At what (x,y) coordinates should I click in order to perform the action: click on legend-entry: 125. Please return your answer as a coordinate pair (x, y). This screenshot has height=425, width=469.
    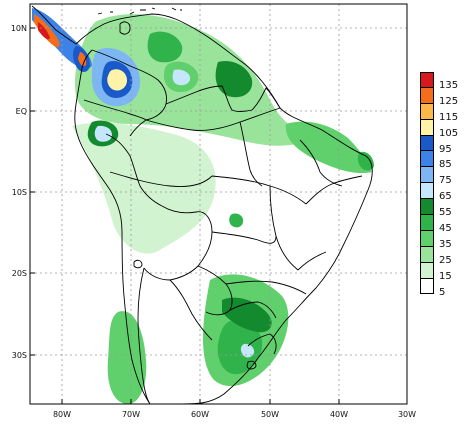
    Looking at the image, I should click on (444, 97).